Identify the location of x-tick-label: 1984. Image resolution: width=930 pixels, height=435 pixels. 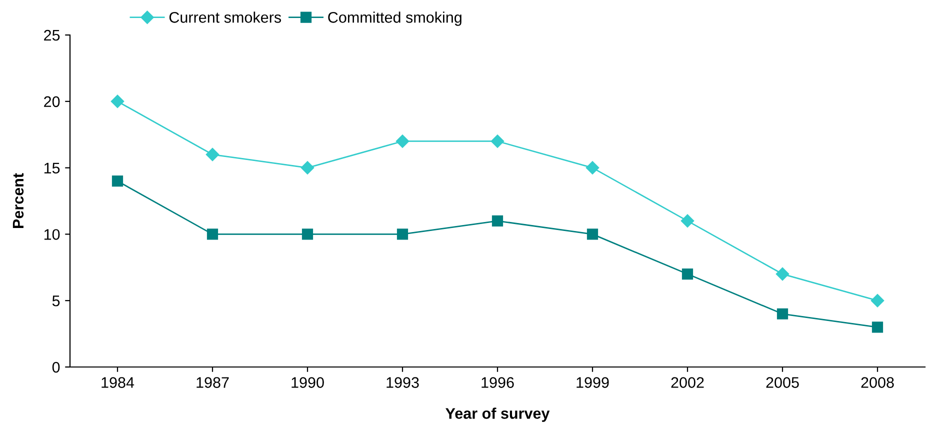
(118, 382).